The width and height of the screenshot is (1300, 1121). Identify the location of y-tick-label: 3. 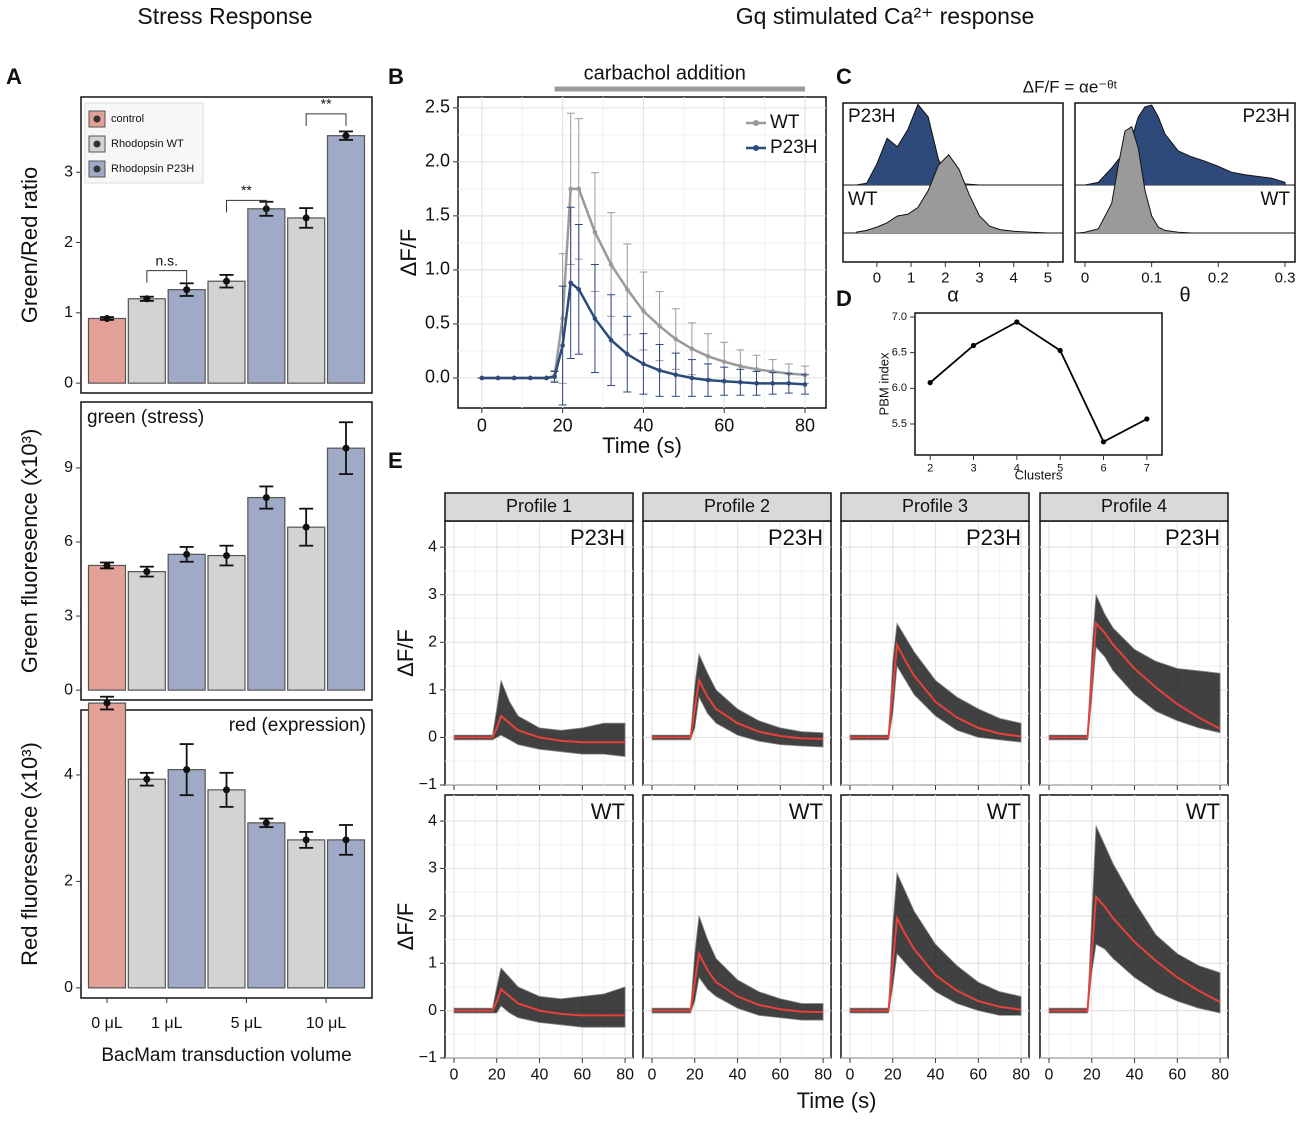
(432, 868).